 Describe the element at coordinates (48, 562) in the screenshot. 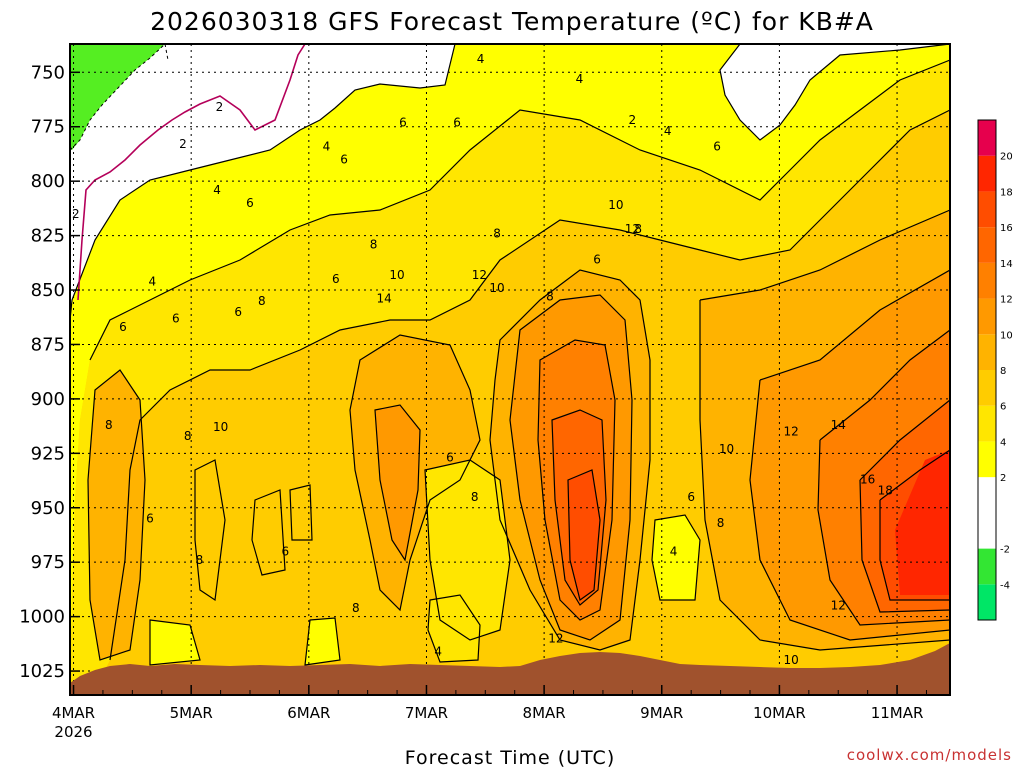

I see `y-tick-label: 975` at that location.